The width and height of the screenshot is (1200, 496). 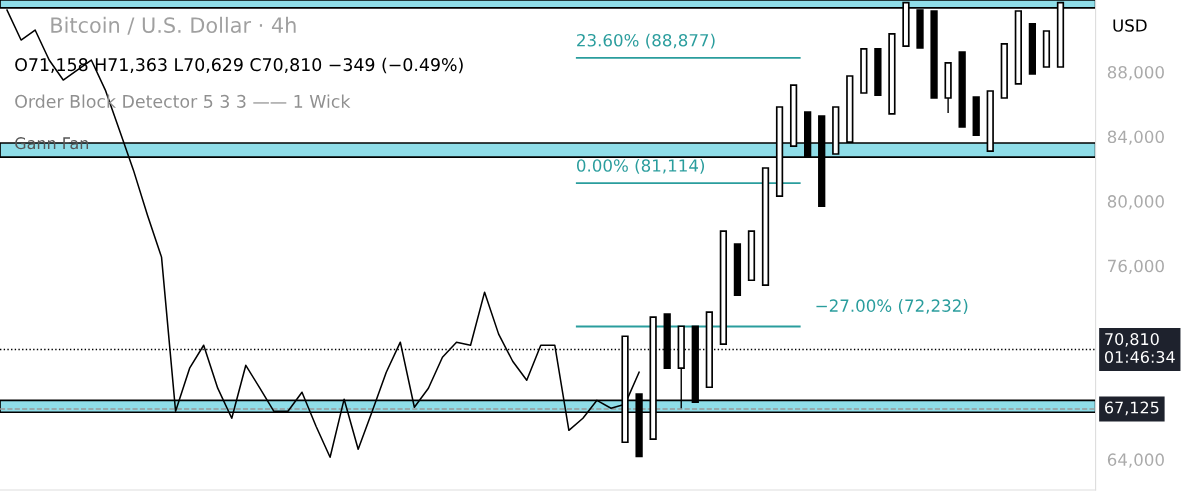 What do you see at coordinates (892, 306) in the screenshot?
I see `ref-line-label: −27.00% (72,232)` at bounding box center [892, 306].